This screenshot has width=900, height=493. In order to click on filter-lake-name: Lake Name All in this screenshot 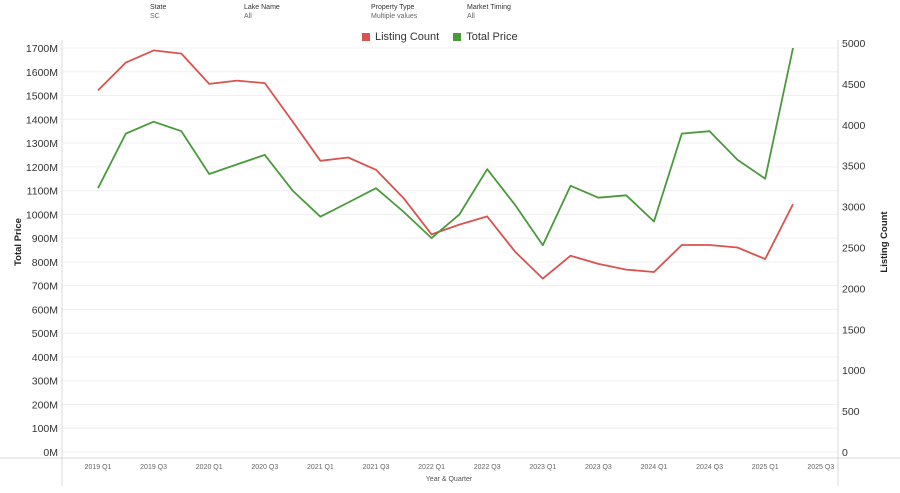, I will do `click(262, 12)`.